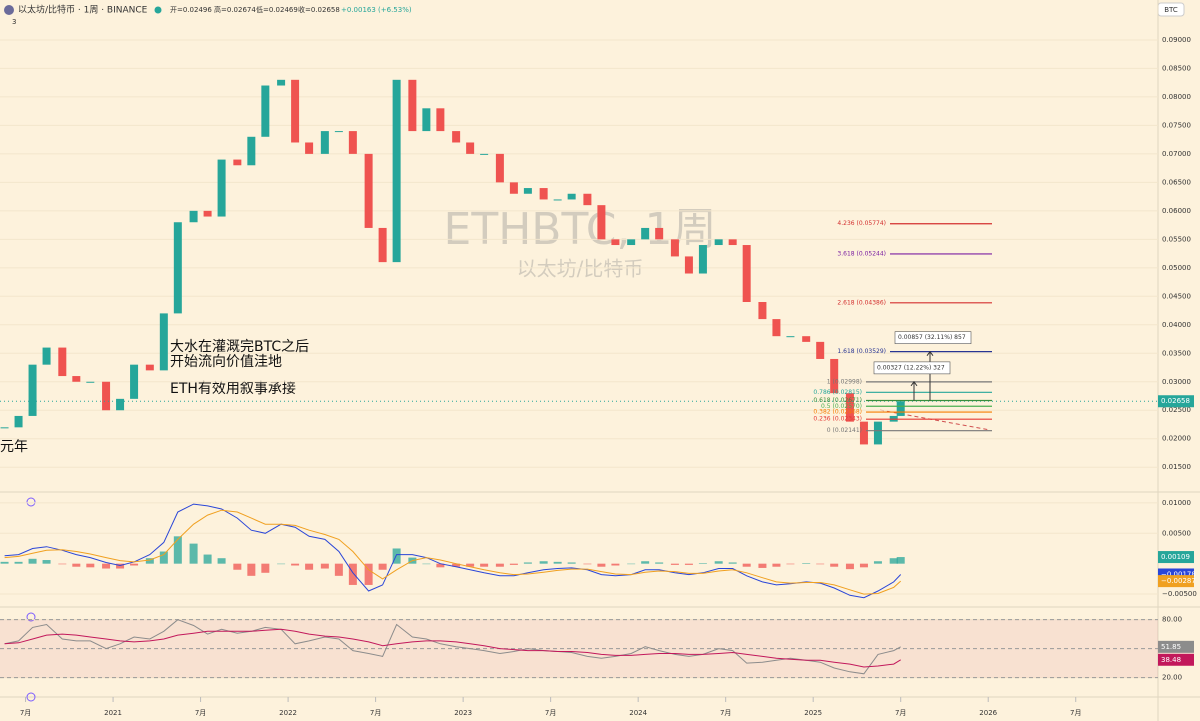 This screenshot has height=721, width=1200. Describe the element at coordinates (158, 10) in the screenshot. I see `status-dot` at that location.